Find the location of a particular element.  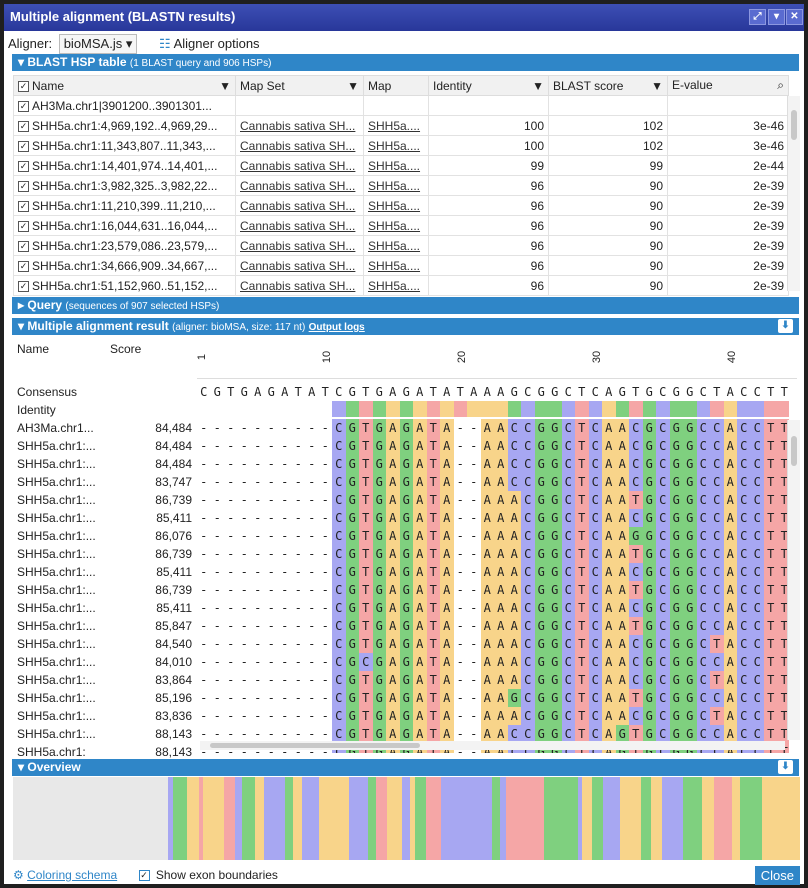

output-logs-link: Output logs is located at coordinates (336, 327).